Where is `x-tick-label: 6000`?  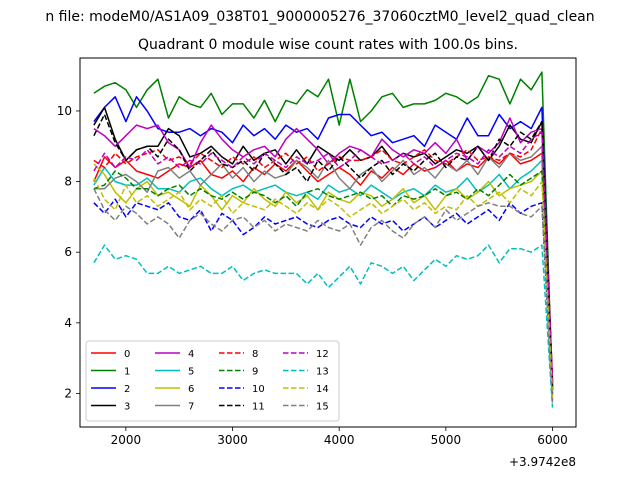
x-tick-label: 6000 is located at coordinates (552, 440).